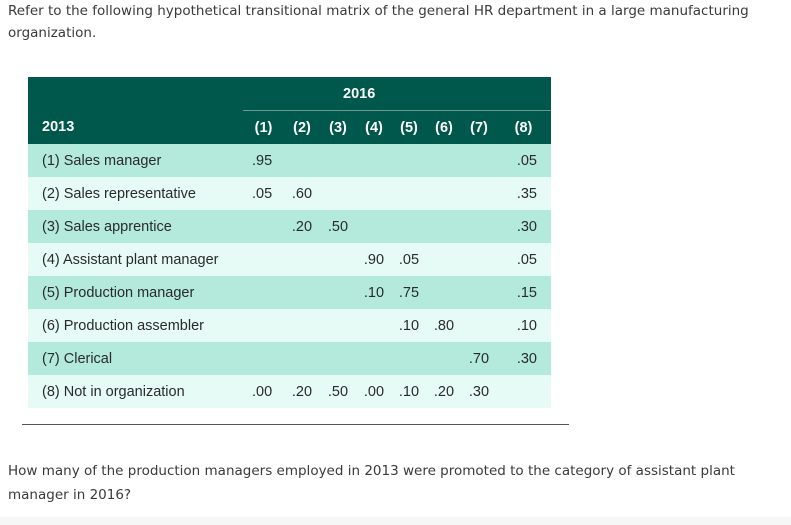 The height and width of the screenshot is (525, 791). What do you see at coordinates (135, 259) in the screenshot?
I see `row-label: (4) Assistant plant manager` at bounding box center [135, 259].